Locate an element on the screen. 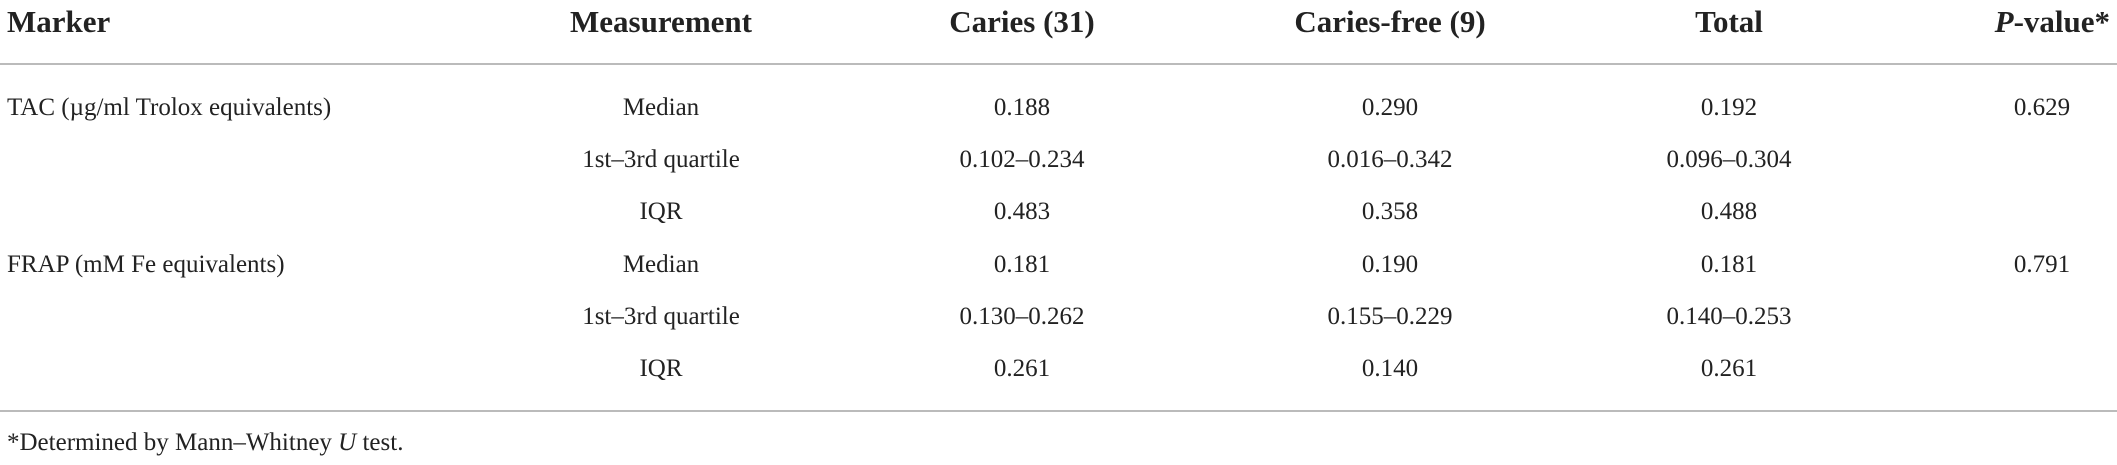  bottom-rule is located at coordinates (1058, 411).